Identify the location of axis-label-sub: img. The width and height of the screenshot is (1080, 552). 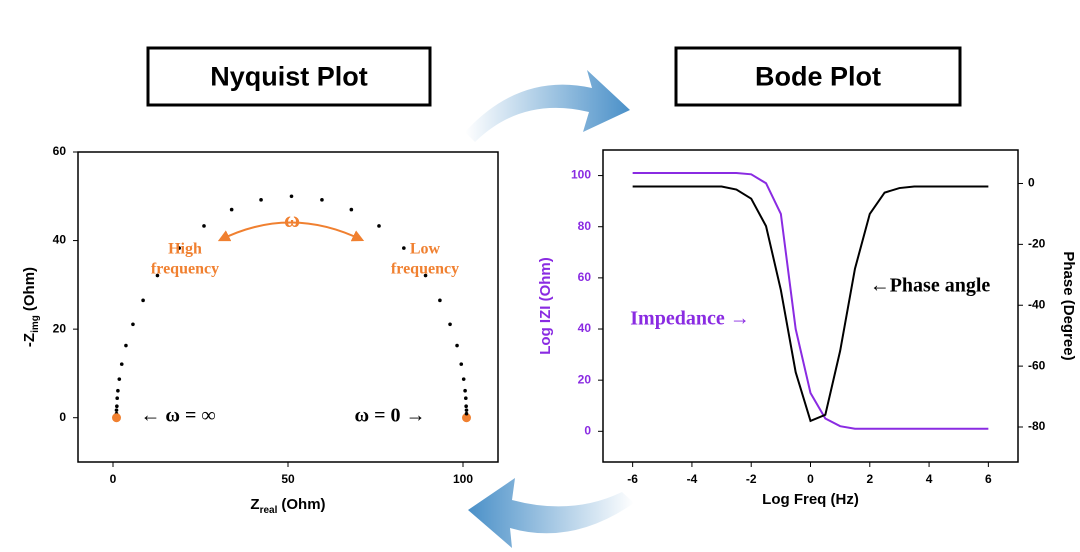
(35, 324).